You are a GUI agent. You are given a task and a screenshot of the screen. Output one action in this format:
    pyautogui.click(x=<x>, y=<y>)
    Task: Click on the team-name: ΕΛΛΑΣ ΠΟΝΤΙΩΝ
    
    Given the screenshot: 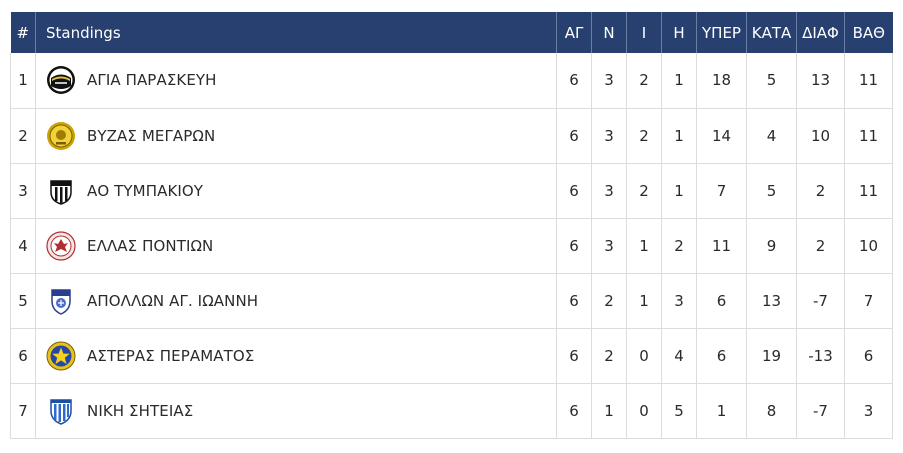 What is the action you would take?
    pyautogui.click(x=150, y=245)
    